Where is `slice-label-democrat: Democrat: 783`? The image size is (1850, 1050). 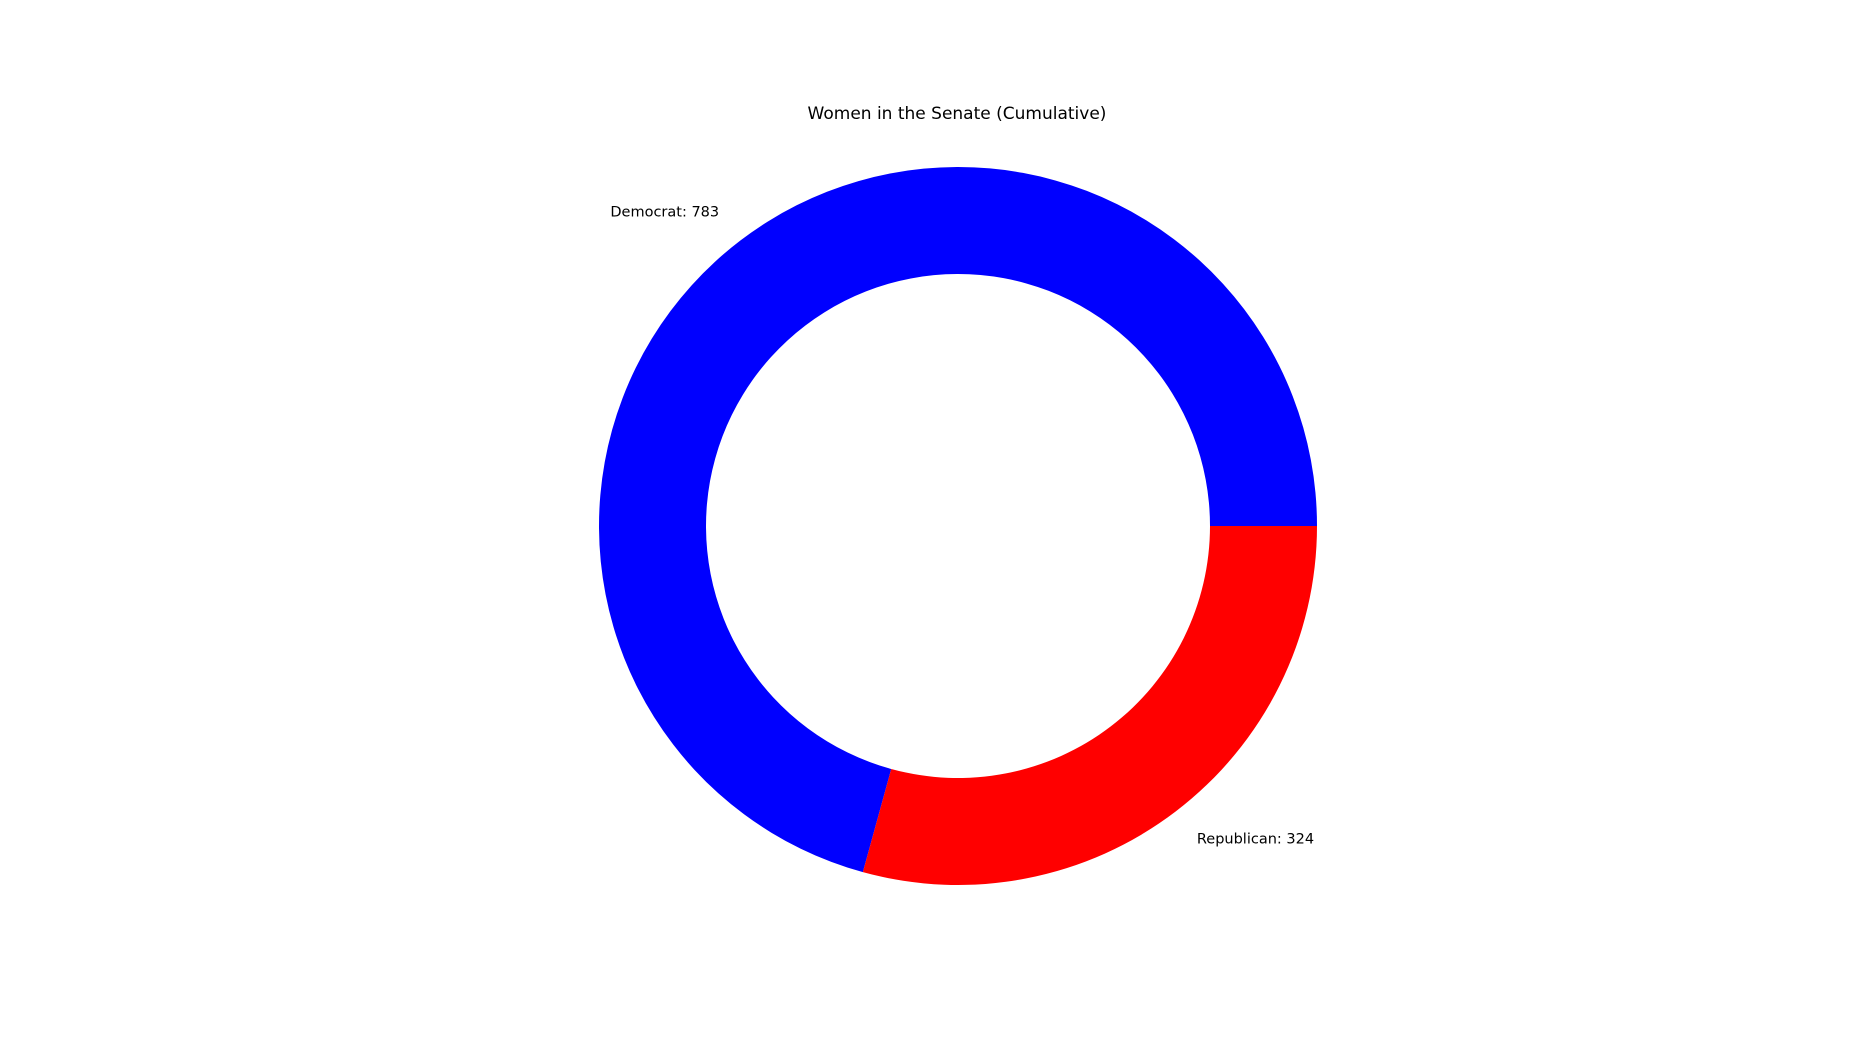
slice-label-democrat: Democrat: 783 is located at coordinates (664, 213).